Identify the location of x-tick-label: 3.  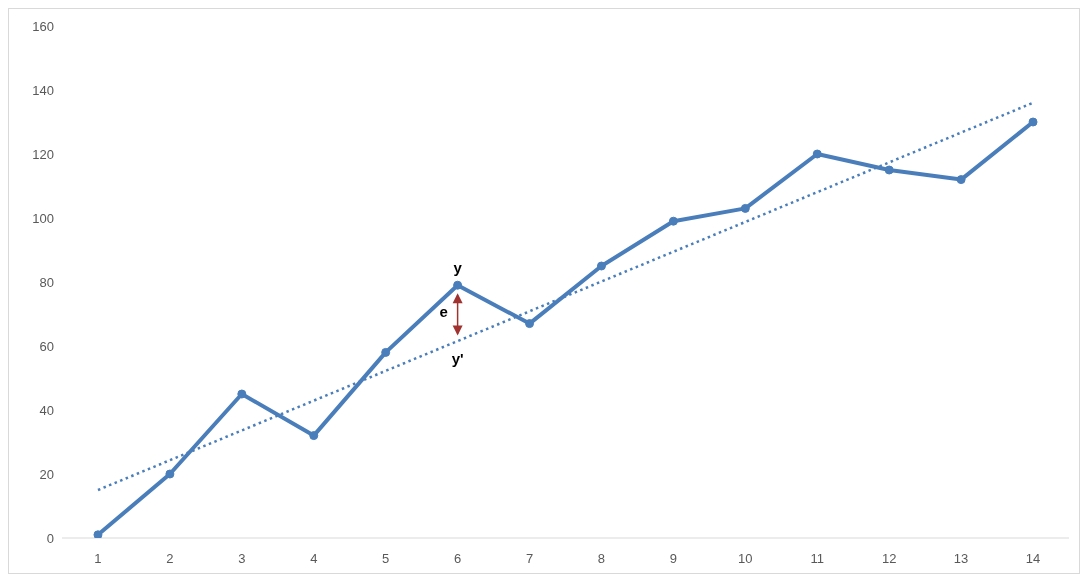
(242, 559).